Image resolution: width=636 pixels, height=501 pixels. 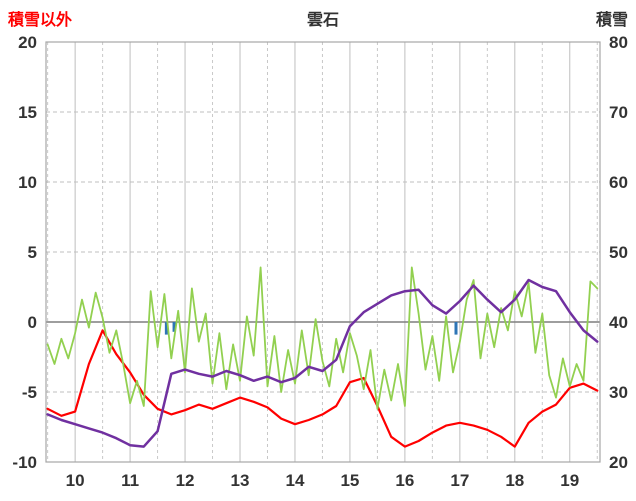 What do you see at coordinates (75, 480) in the screenshot?
I see `x-axis-tick-label: 10` at bounding box center [75, 480].